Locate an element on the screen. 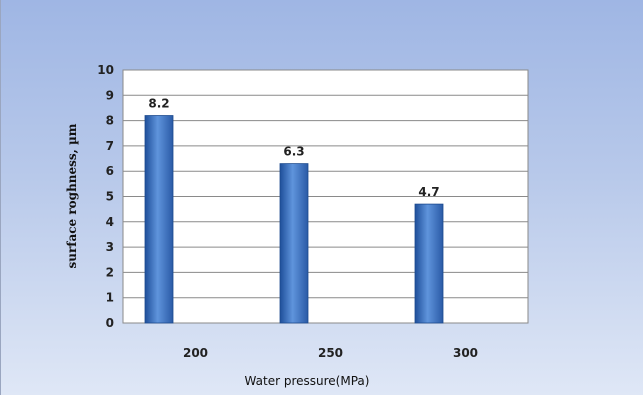  y-tick-label: 2 is located at coordinates (110, 272).